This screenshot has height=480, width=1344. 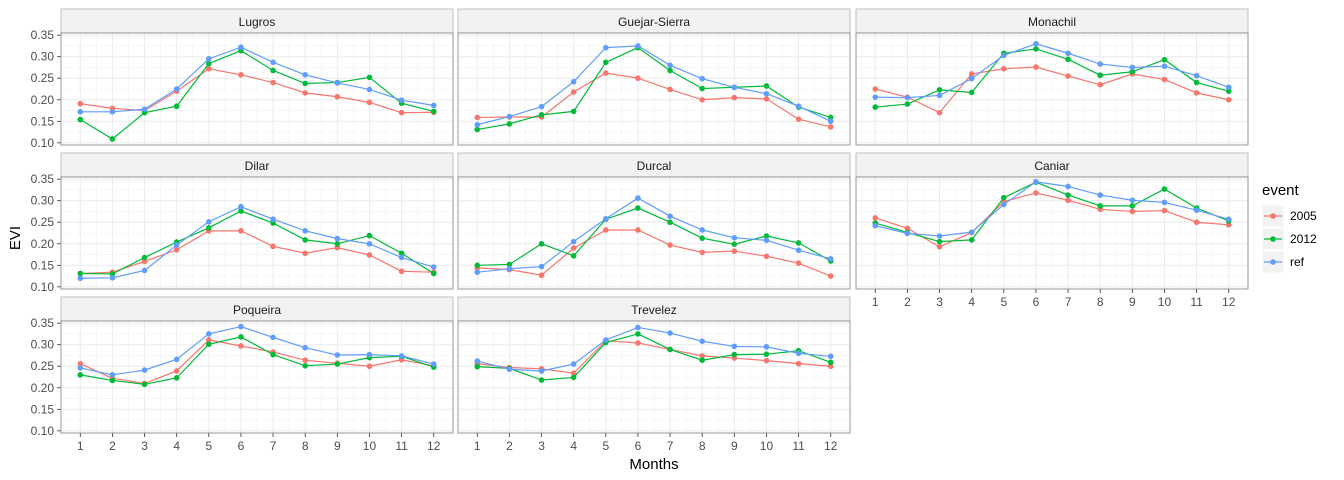 What do you see at coordinates (257, 360) in the screenshot?
I see `series-line-2012` at bounding box center [257, 360].